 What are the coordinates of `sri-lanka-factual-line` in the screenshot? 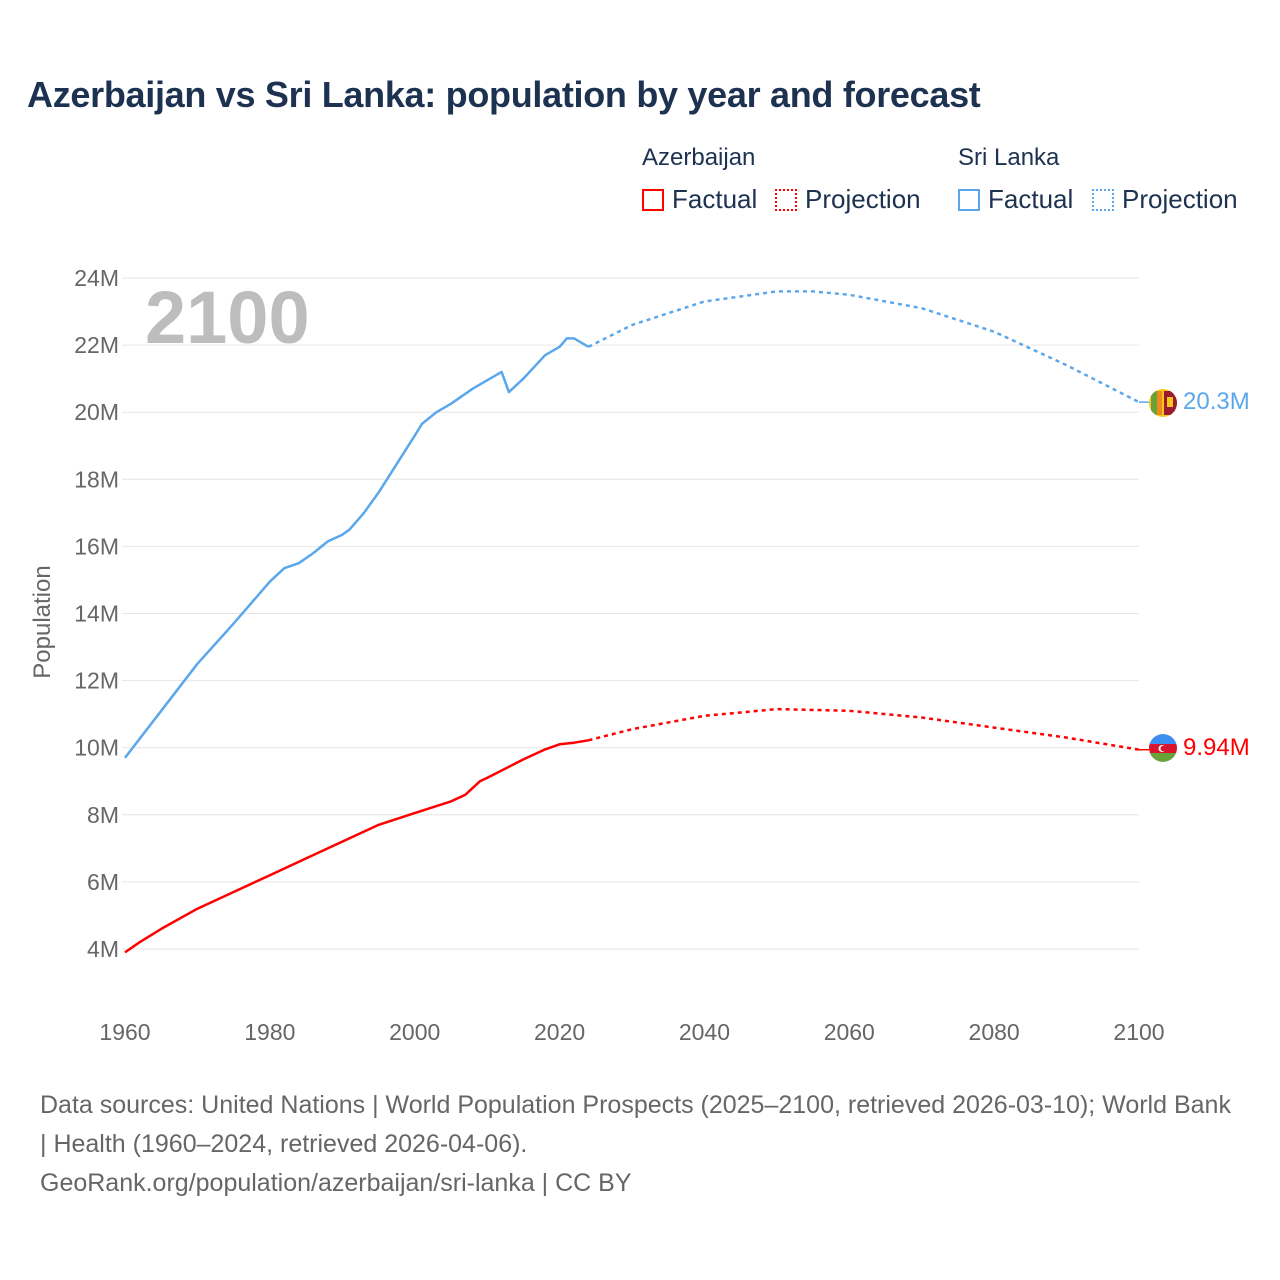 It's located at (357, 548).